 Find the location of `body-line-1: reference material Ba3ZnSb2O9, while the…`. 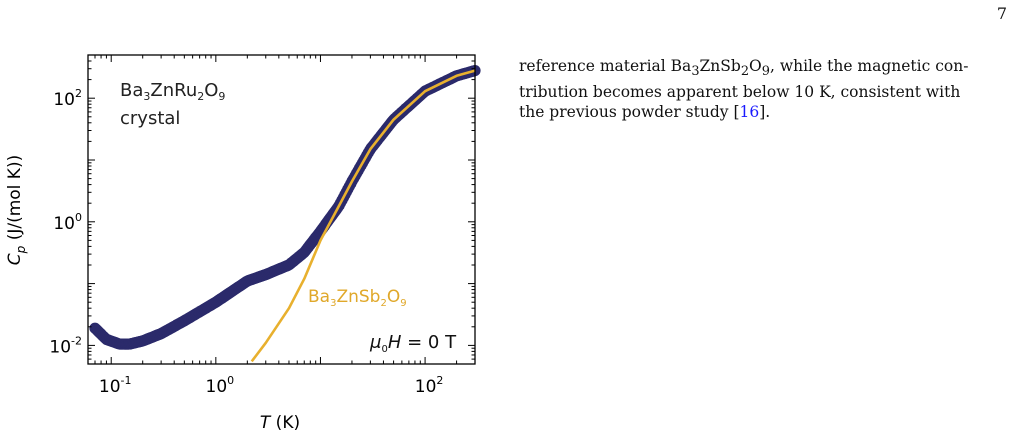

body-line-1: reference material Ba3ZnSb2O9, while the… is located at coordinates (744, 68).